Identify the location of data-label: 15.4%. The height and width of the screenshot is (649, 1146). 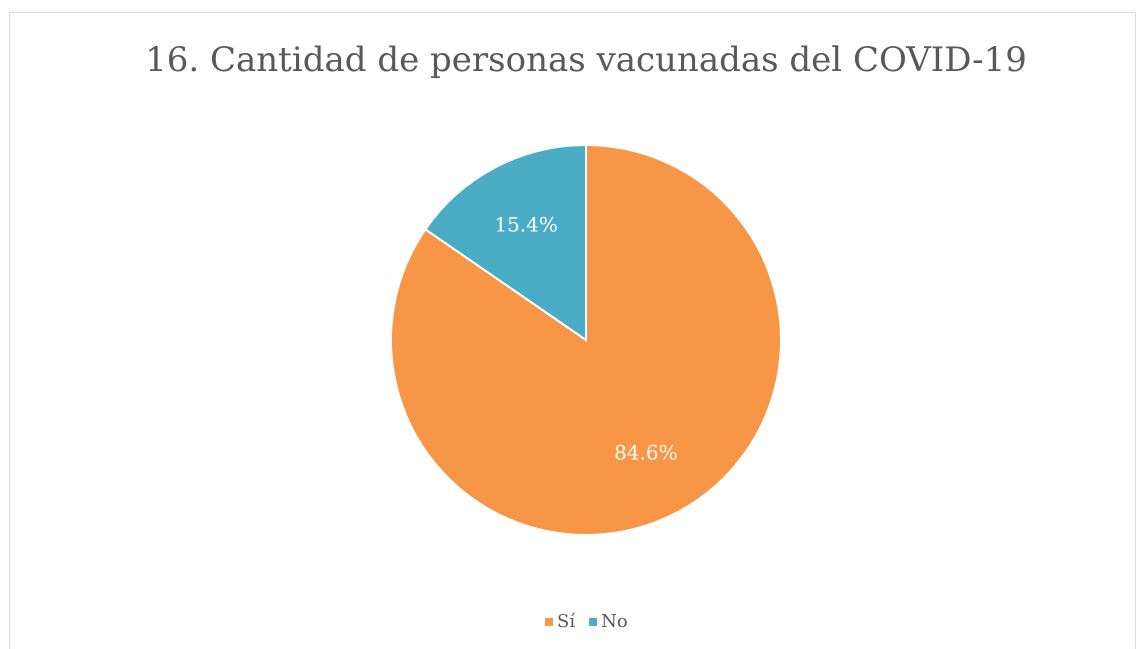
(526, 225).